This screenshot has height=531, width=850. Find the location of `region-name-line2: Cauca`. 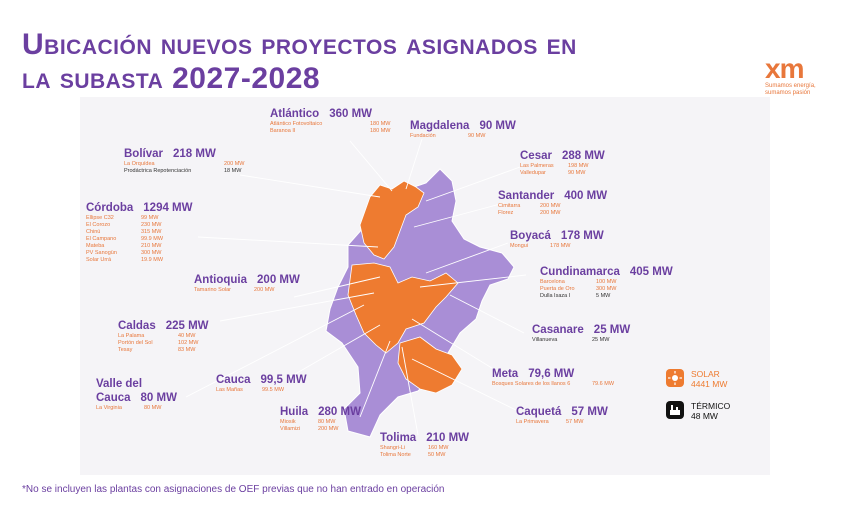

region-name-line2: Cauca is located at coordinates (113, 398).